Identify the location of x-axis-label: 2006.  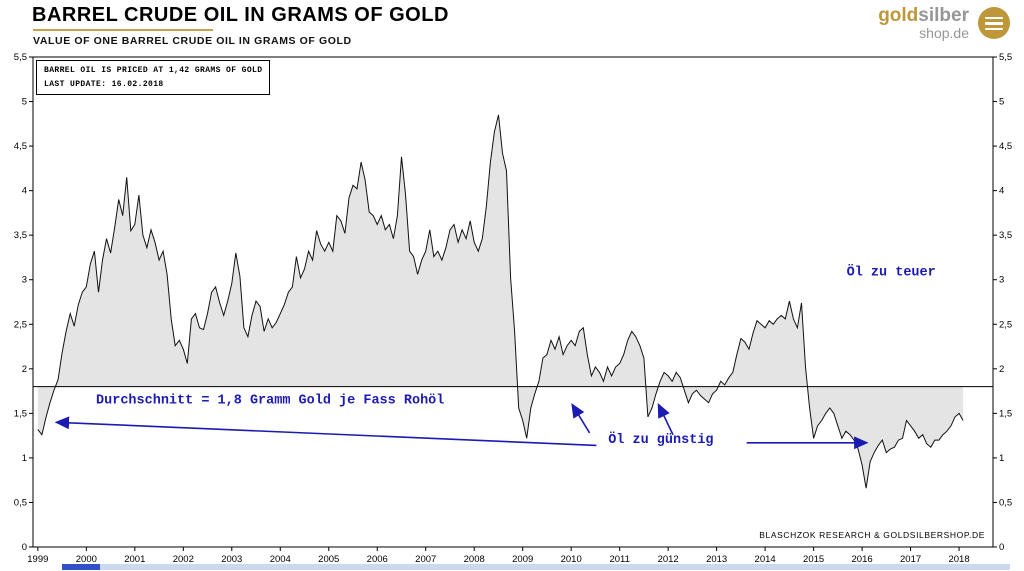
(377, 559).